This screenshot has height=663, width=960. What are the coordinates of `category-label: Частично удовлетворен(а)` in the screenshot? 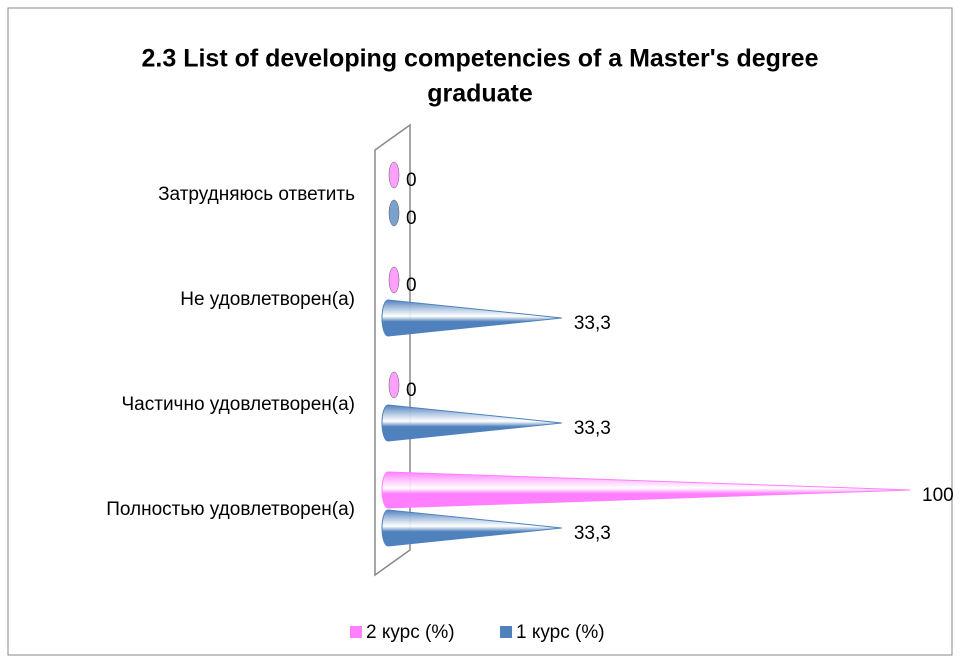 It's located at (238, 404).